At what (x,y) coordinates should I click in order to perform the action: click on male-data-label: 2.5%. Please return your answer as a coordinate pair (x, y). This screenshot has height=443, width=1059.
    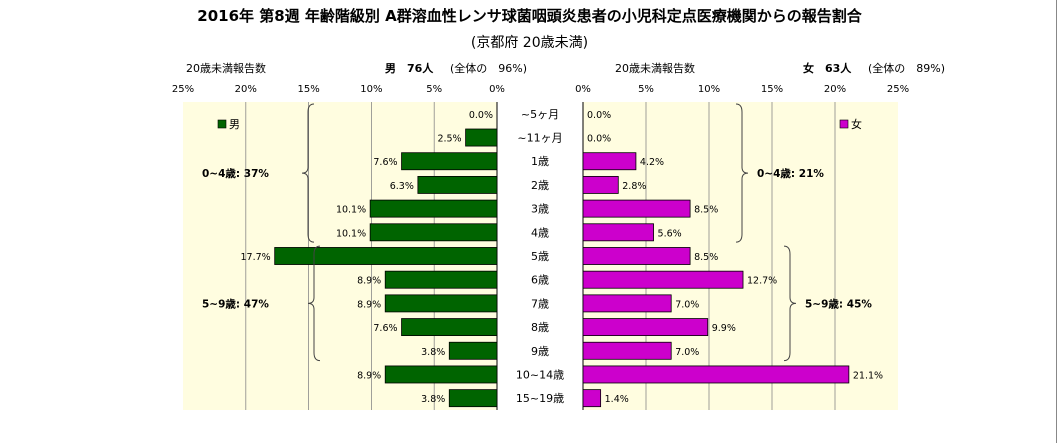
    Looking at the image, I should click on (449, 139).